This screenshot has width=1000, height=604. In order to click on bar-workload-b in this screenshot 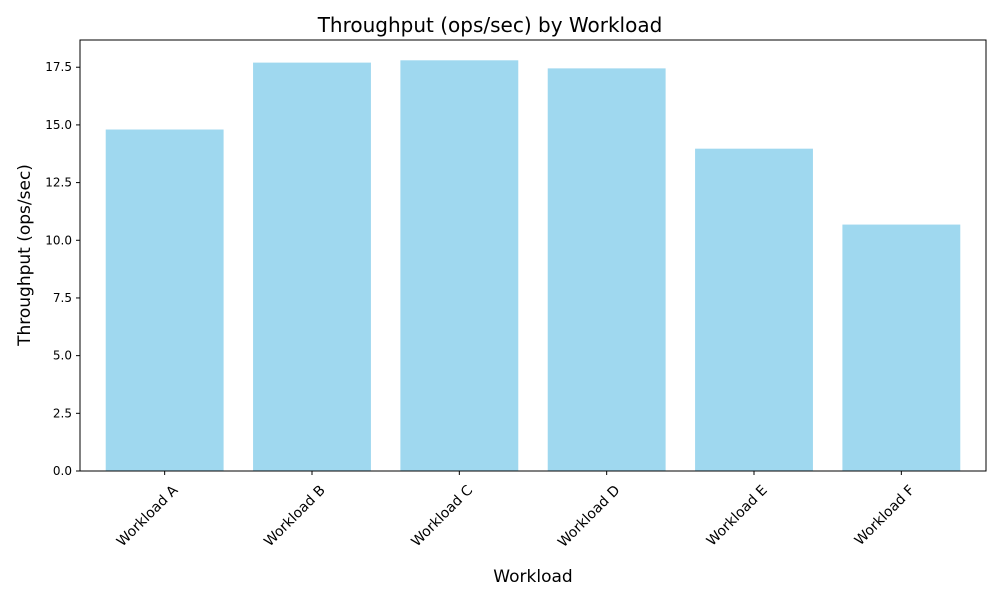, I will do `click(312, 266)`.